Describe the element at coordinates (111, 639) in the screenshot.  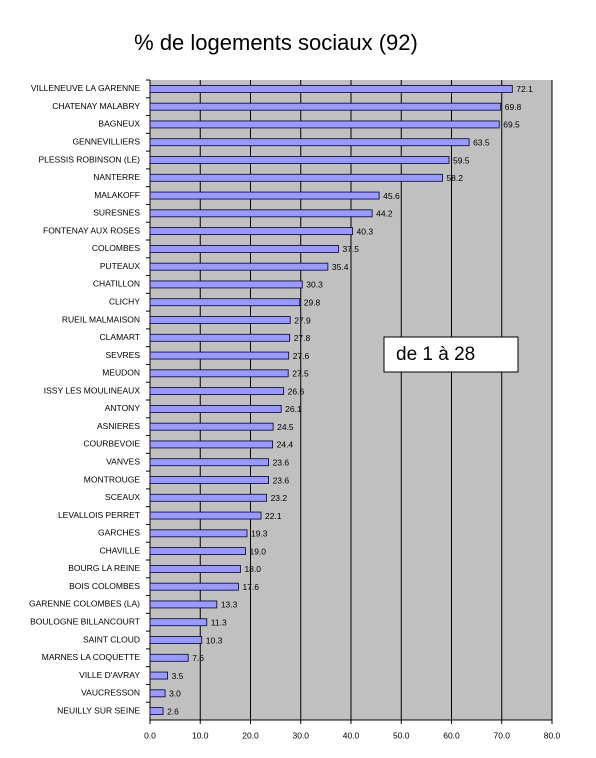
I see `y-tick-label: SAINT CLOUD` at that location.